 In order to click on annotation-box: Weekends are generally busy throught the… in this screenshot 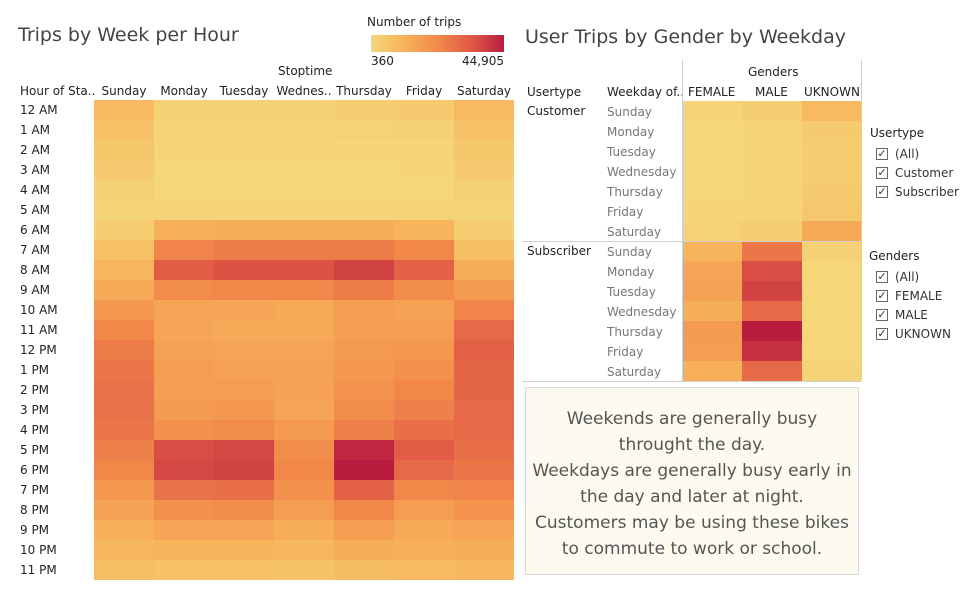, I will do `click(692, 481)`.